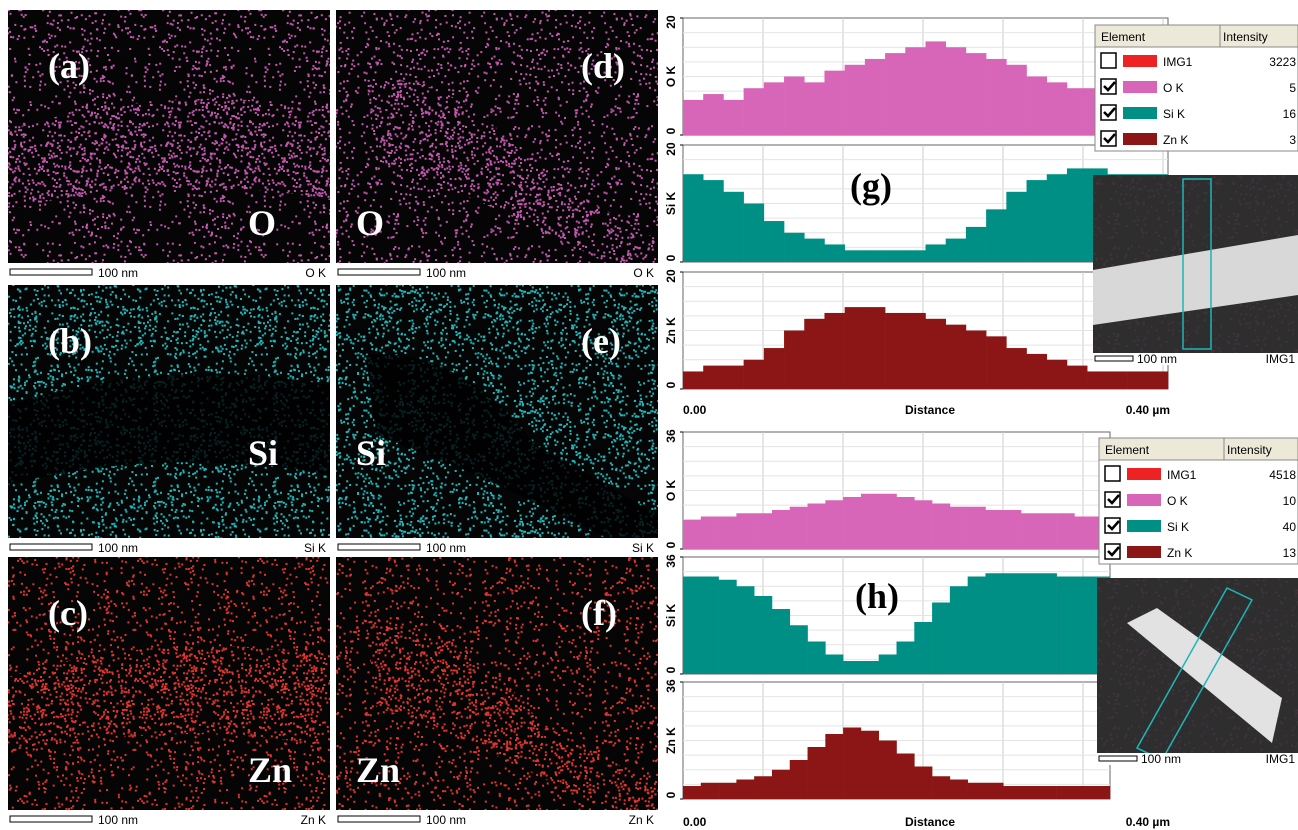 This screenshot has height=830, width=1298. Describe the element at coordinates (603, 66) in the screenshot. I see `panel-label: (d)` at that location.